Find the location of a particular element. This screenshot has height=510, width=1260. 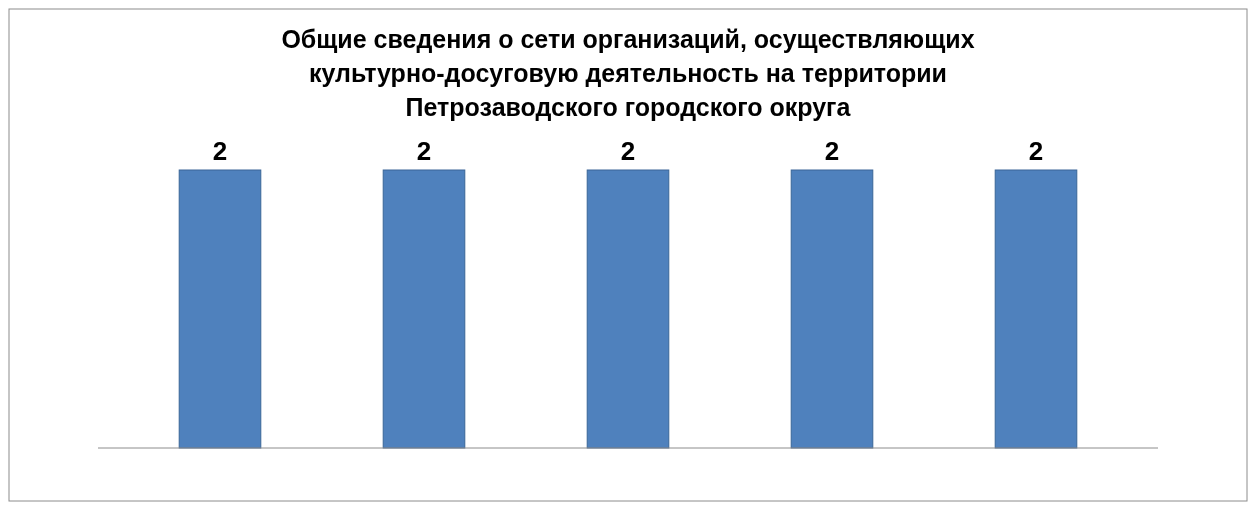

chart-title: Общие сведения о сети организаций, осуществляющих культурно-досуговую деятельность на территории Петрозаводского городского округа is located at coordinates (628, 73).